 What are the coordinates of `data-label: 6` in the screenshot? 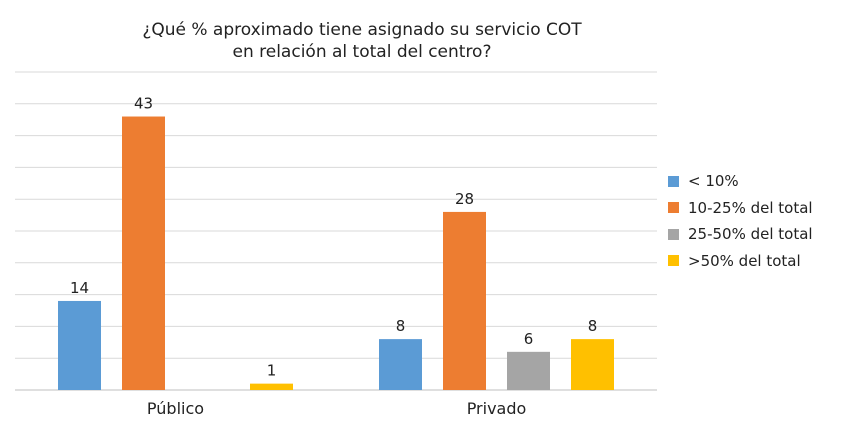 It's located at (529, 339).